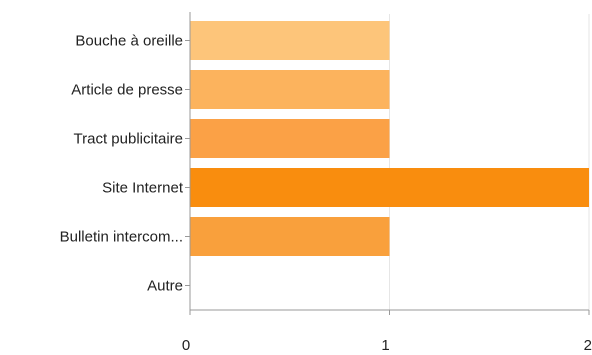  I want to click on tick-labels: 0 1 2, so click(387, 345).